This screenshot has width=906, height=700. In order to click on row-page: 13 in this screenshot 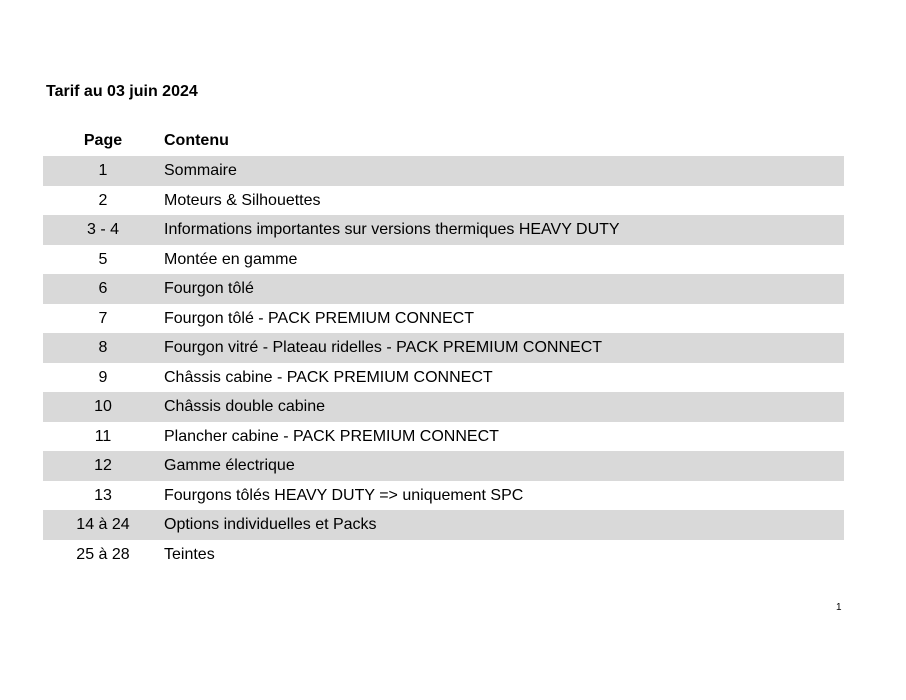, I will do `click(103, 495)`.